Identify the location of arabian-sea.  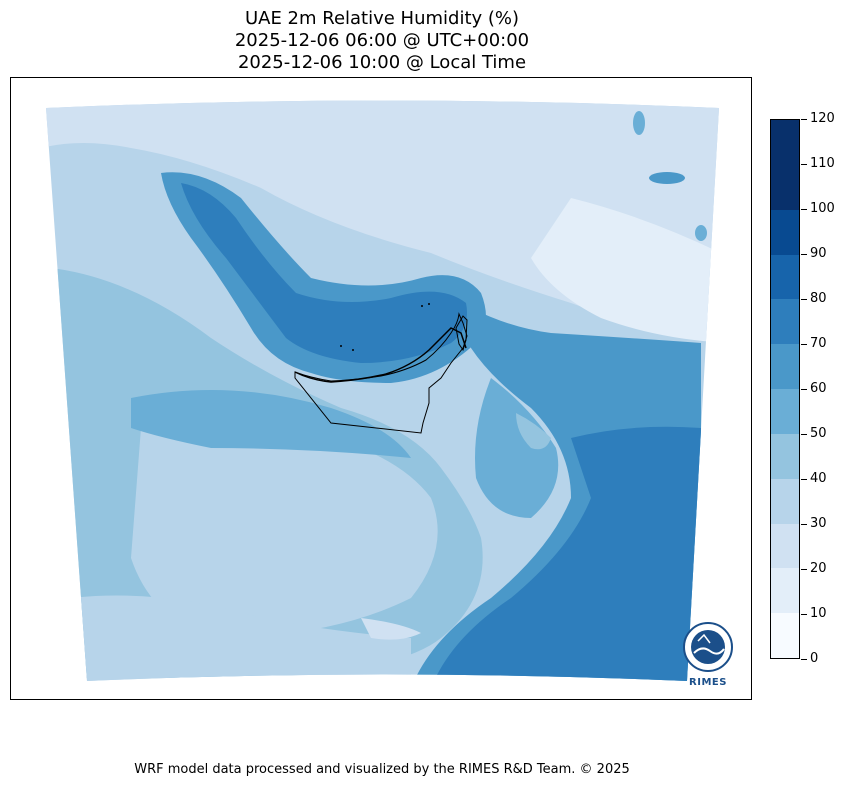
(566, 553).